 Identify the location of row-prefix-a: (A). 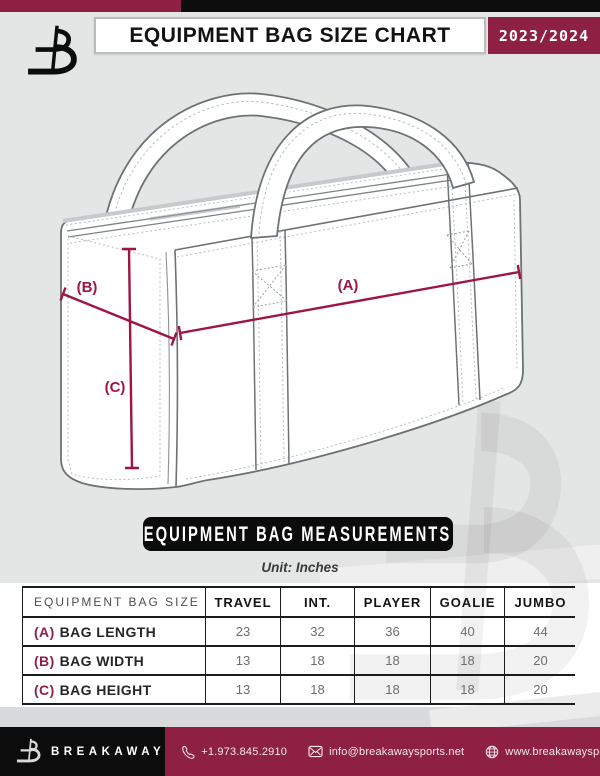
(44, 631).